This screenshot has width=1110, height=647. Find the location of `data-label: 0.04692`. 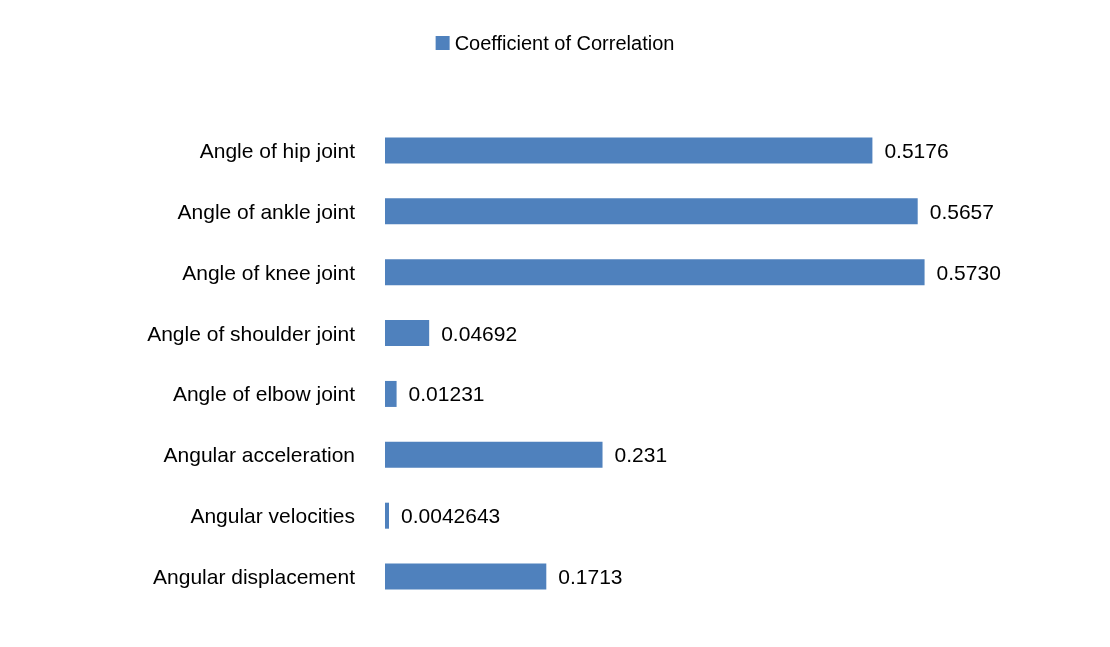

data-label: 0.04692 is located at coordinates (479, 333).